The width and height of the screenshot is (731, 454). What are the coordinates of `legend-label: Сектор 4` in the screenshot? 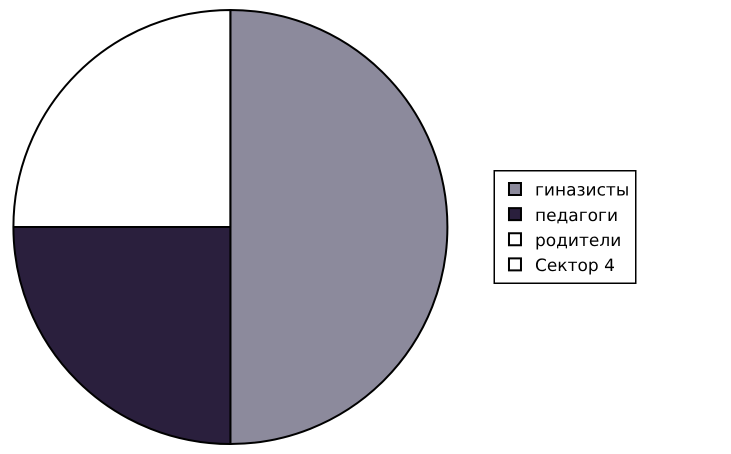 It's located at (574, 266).